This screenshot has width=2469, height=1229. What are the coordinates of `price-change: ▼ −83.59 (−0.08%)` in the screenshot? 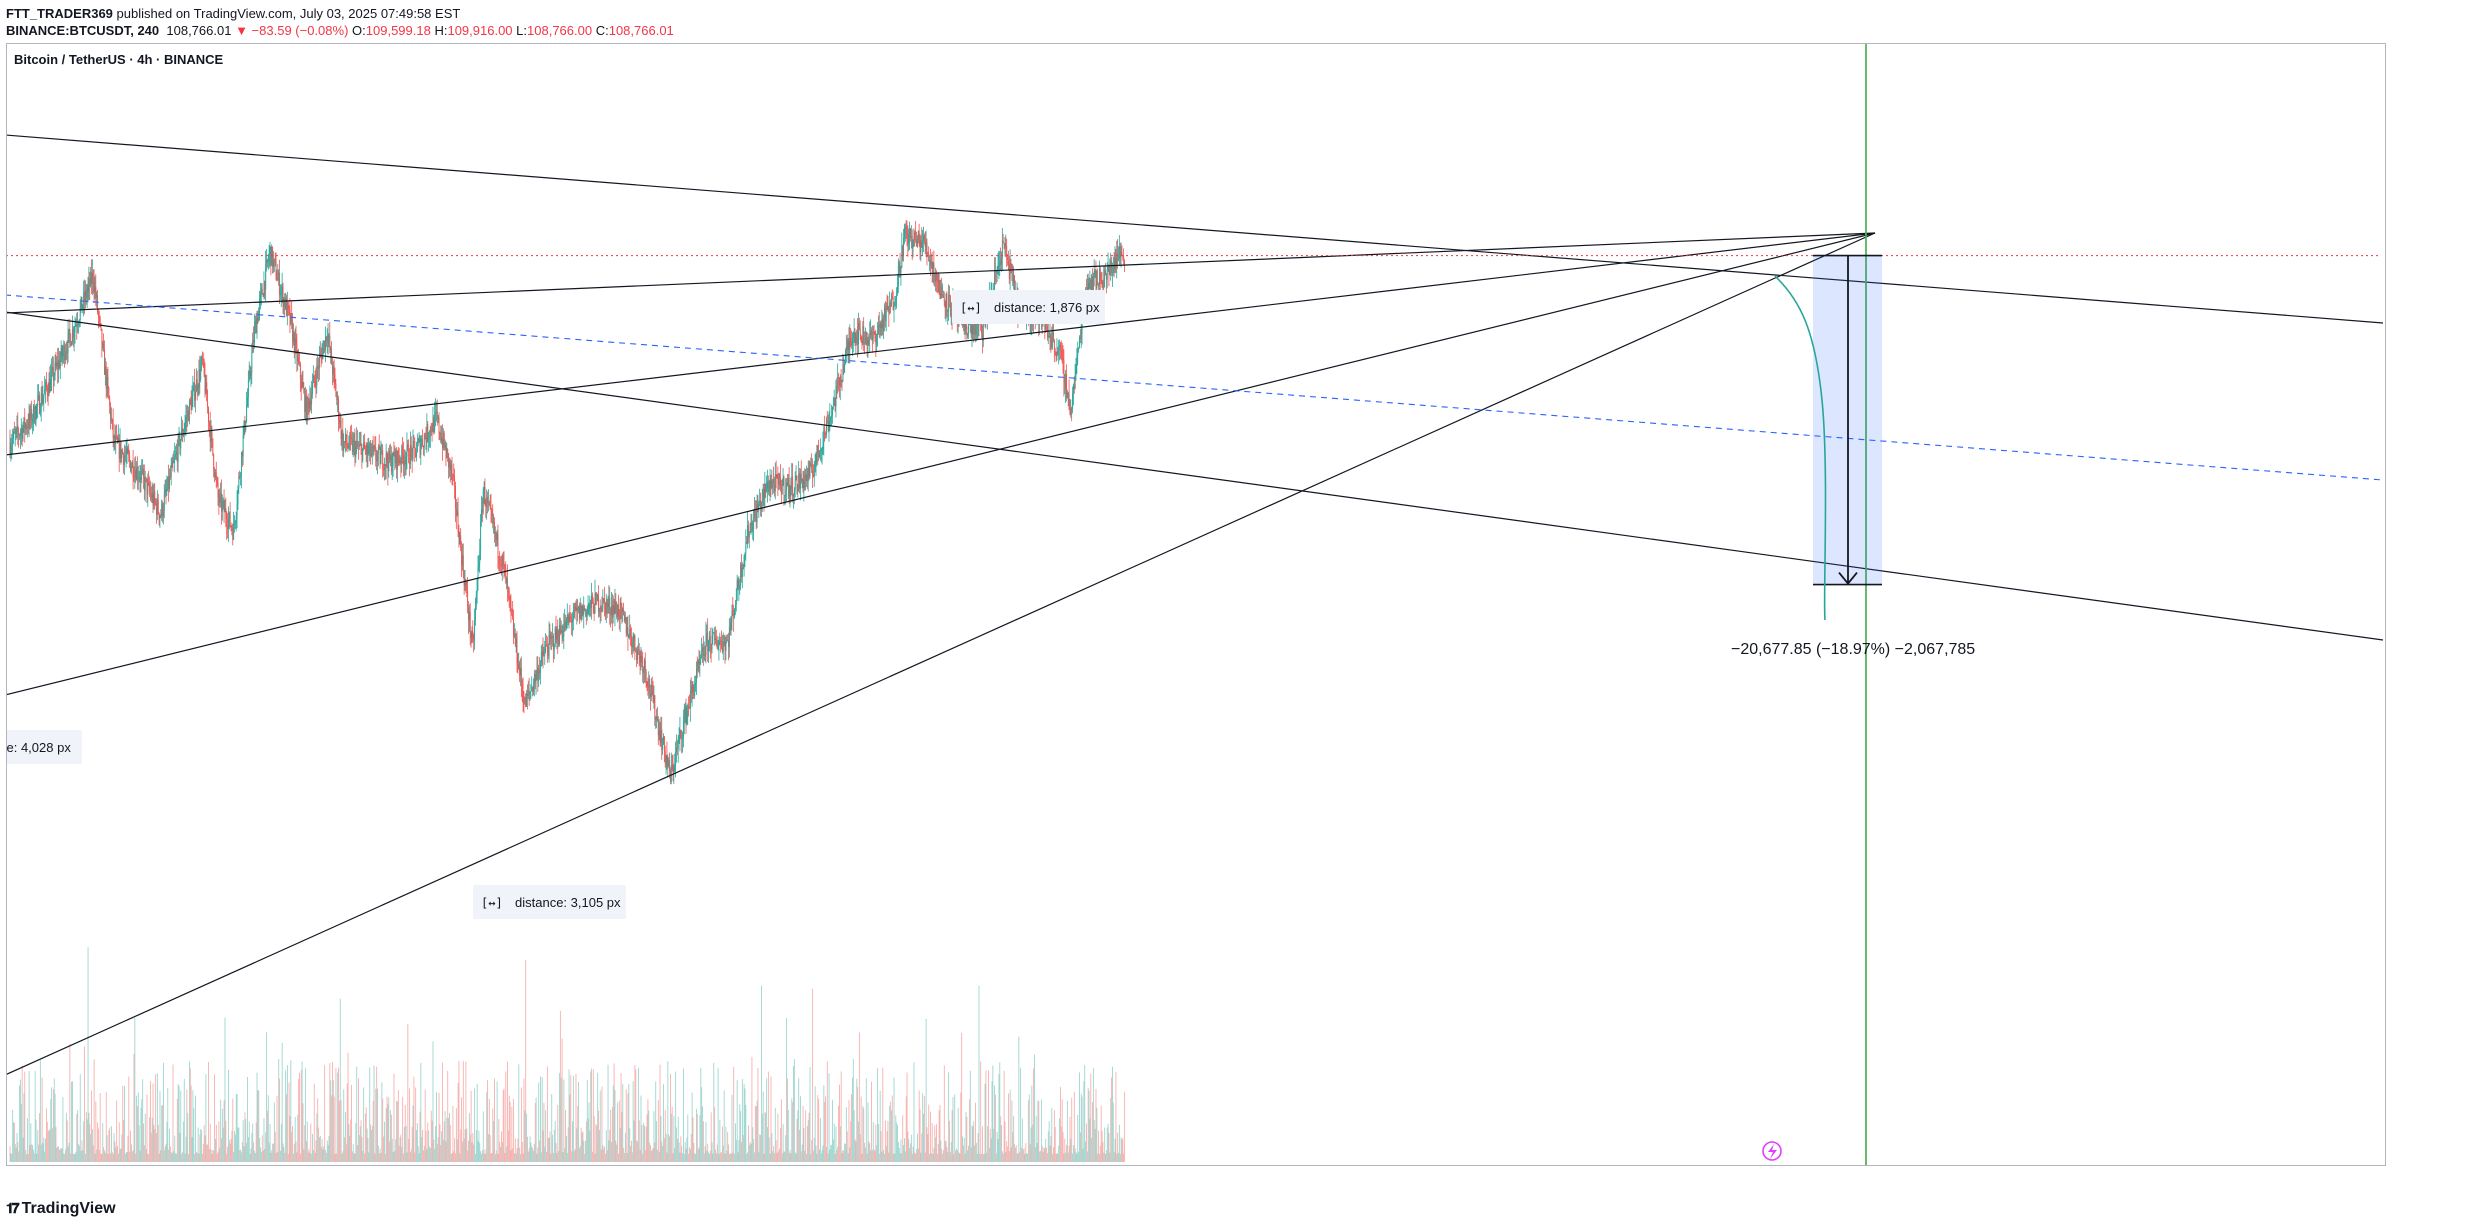 It's located at (292, 30).